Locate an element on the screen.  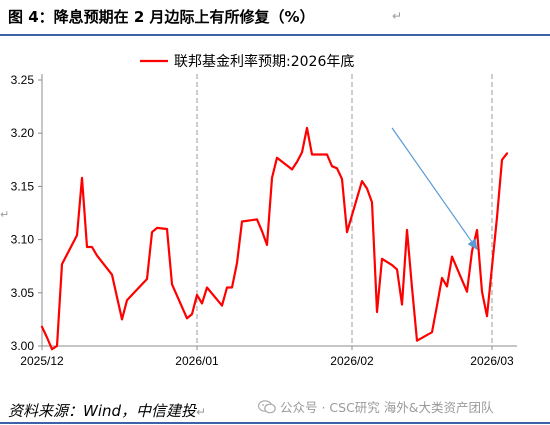
y-tick-label: 3.05 is located at coordinates (23, 293).